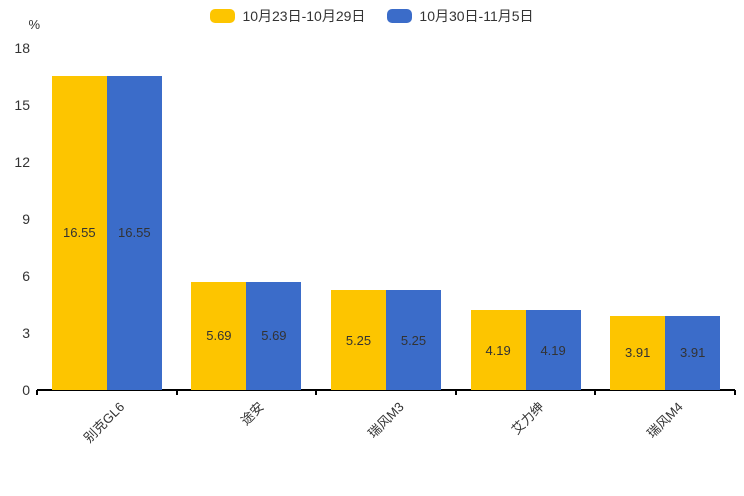 This screenshot has height=496, width=744. Describe the element at coordinates (26, 333) in the screenshot. I see `y-tick-label: 3` at that location.